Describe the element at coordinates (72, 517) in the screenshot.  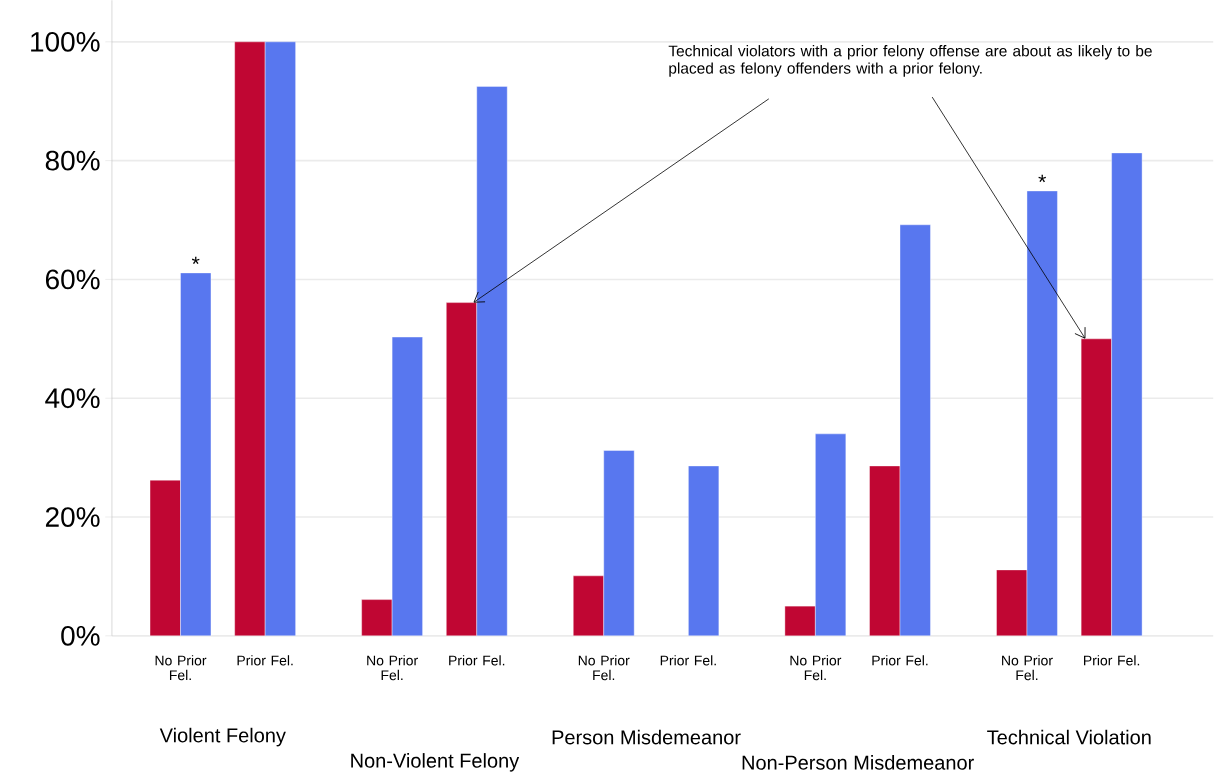
I see `y-tick-label: 20%` at that location.